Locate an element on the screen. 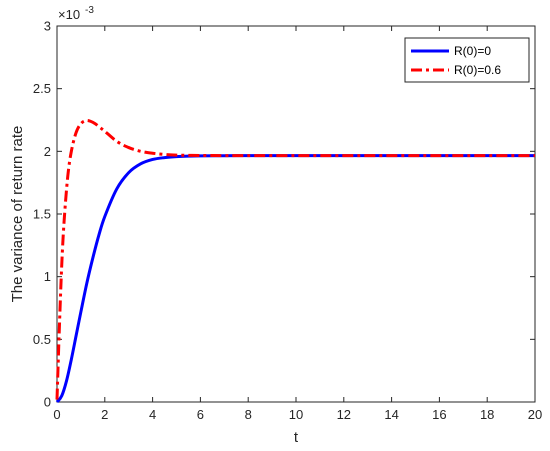  legend-label-r0-0: R(0)=0 is located at coordinates (472, 51).